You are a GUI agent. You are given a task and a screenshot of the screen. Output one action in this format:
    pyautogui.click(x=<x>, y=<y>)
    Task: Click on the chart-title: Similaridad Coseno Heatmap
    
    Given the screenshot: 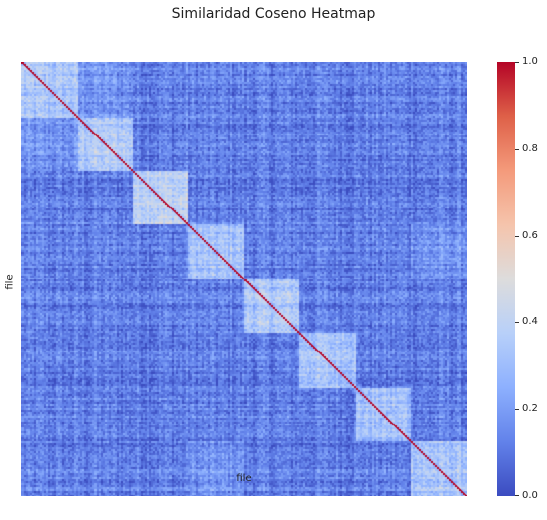 What is the action you would take?
    pyautogui.click(x=273, y=14)
    